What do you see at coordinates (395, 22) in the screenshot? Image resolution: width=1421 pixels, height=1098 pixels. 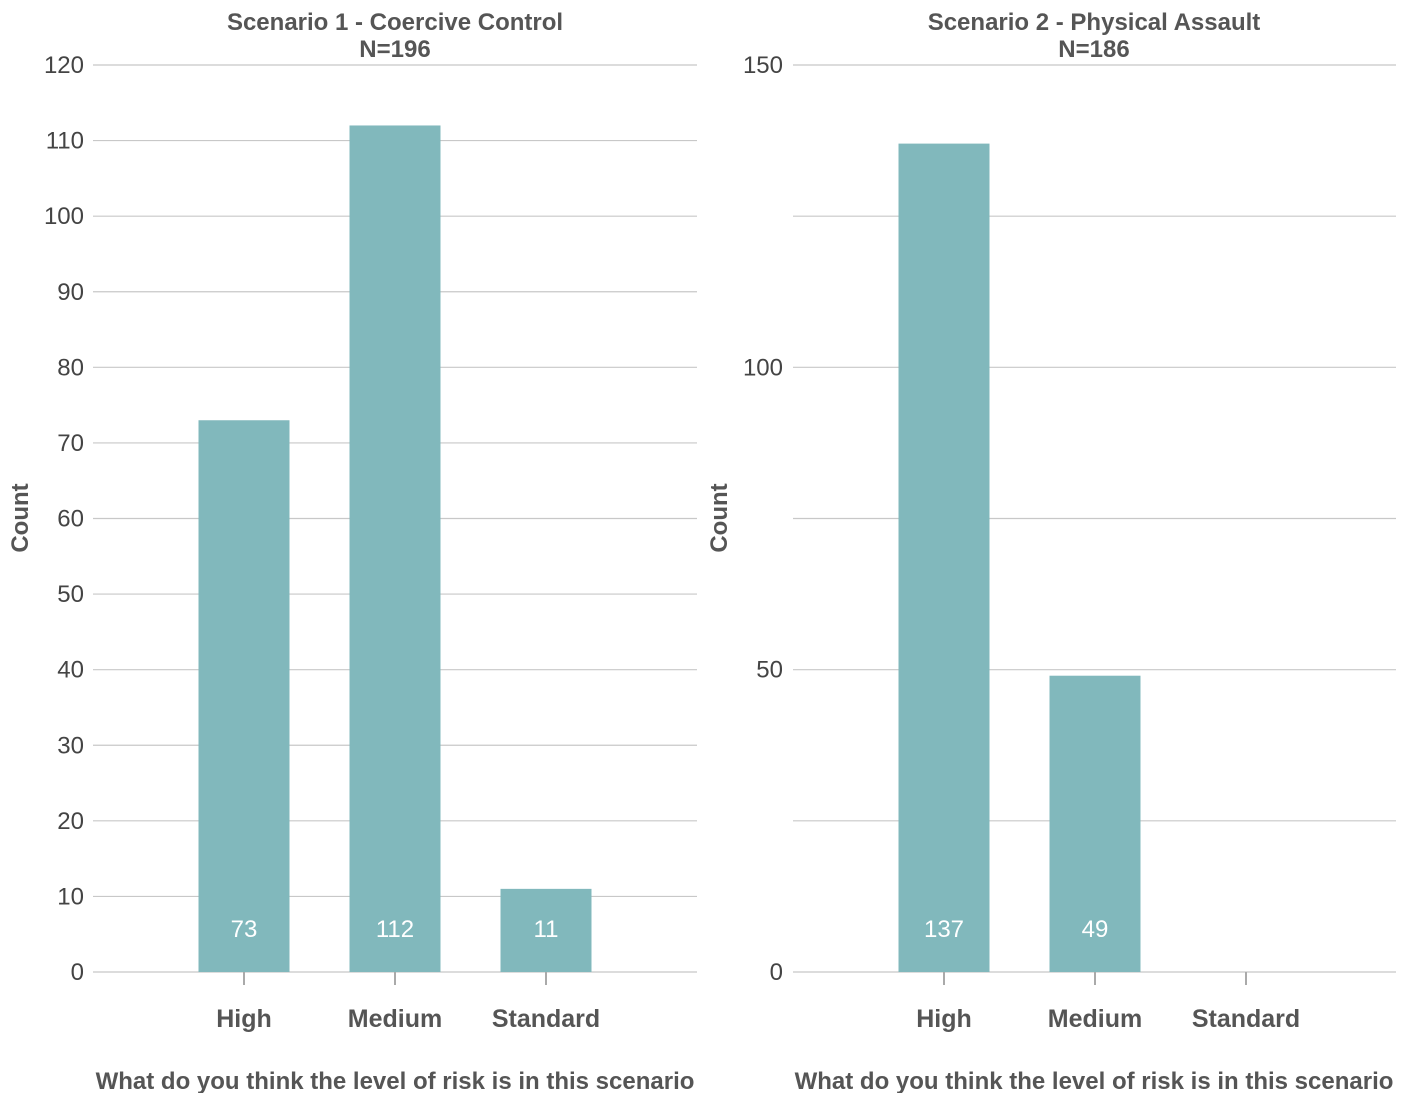 I see `chart-title: Scenario 1 - Coercive Control` at bounding box center [395, 22].